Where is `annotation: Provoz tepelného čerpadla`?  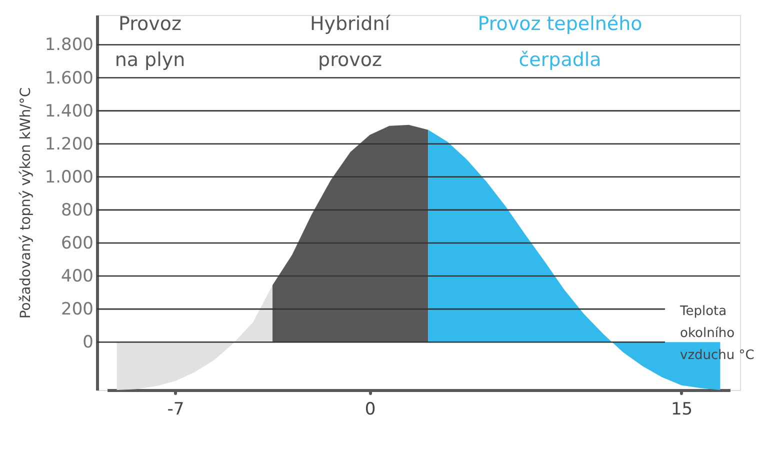
annotation: Provoz tepelného čerpadla is located at coordinates (560, 42).